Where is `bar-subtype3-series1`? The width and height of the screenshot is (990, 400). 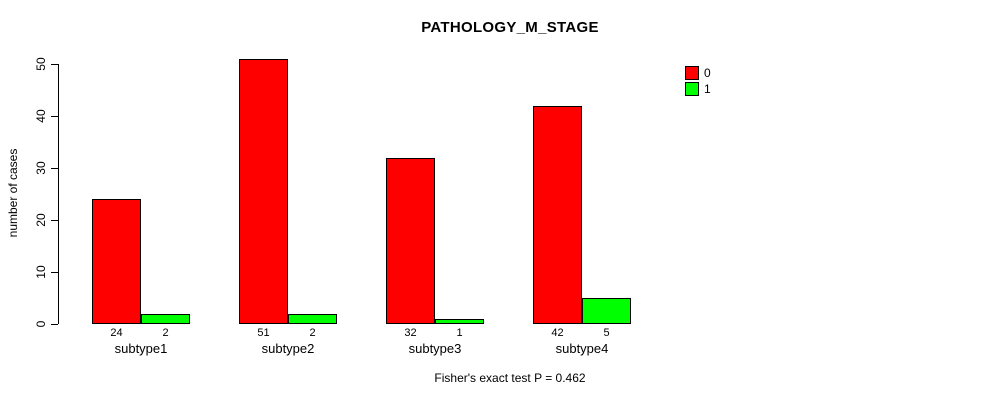
bar-subtype3-series1 is located at coordinates (459, 321).